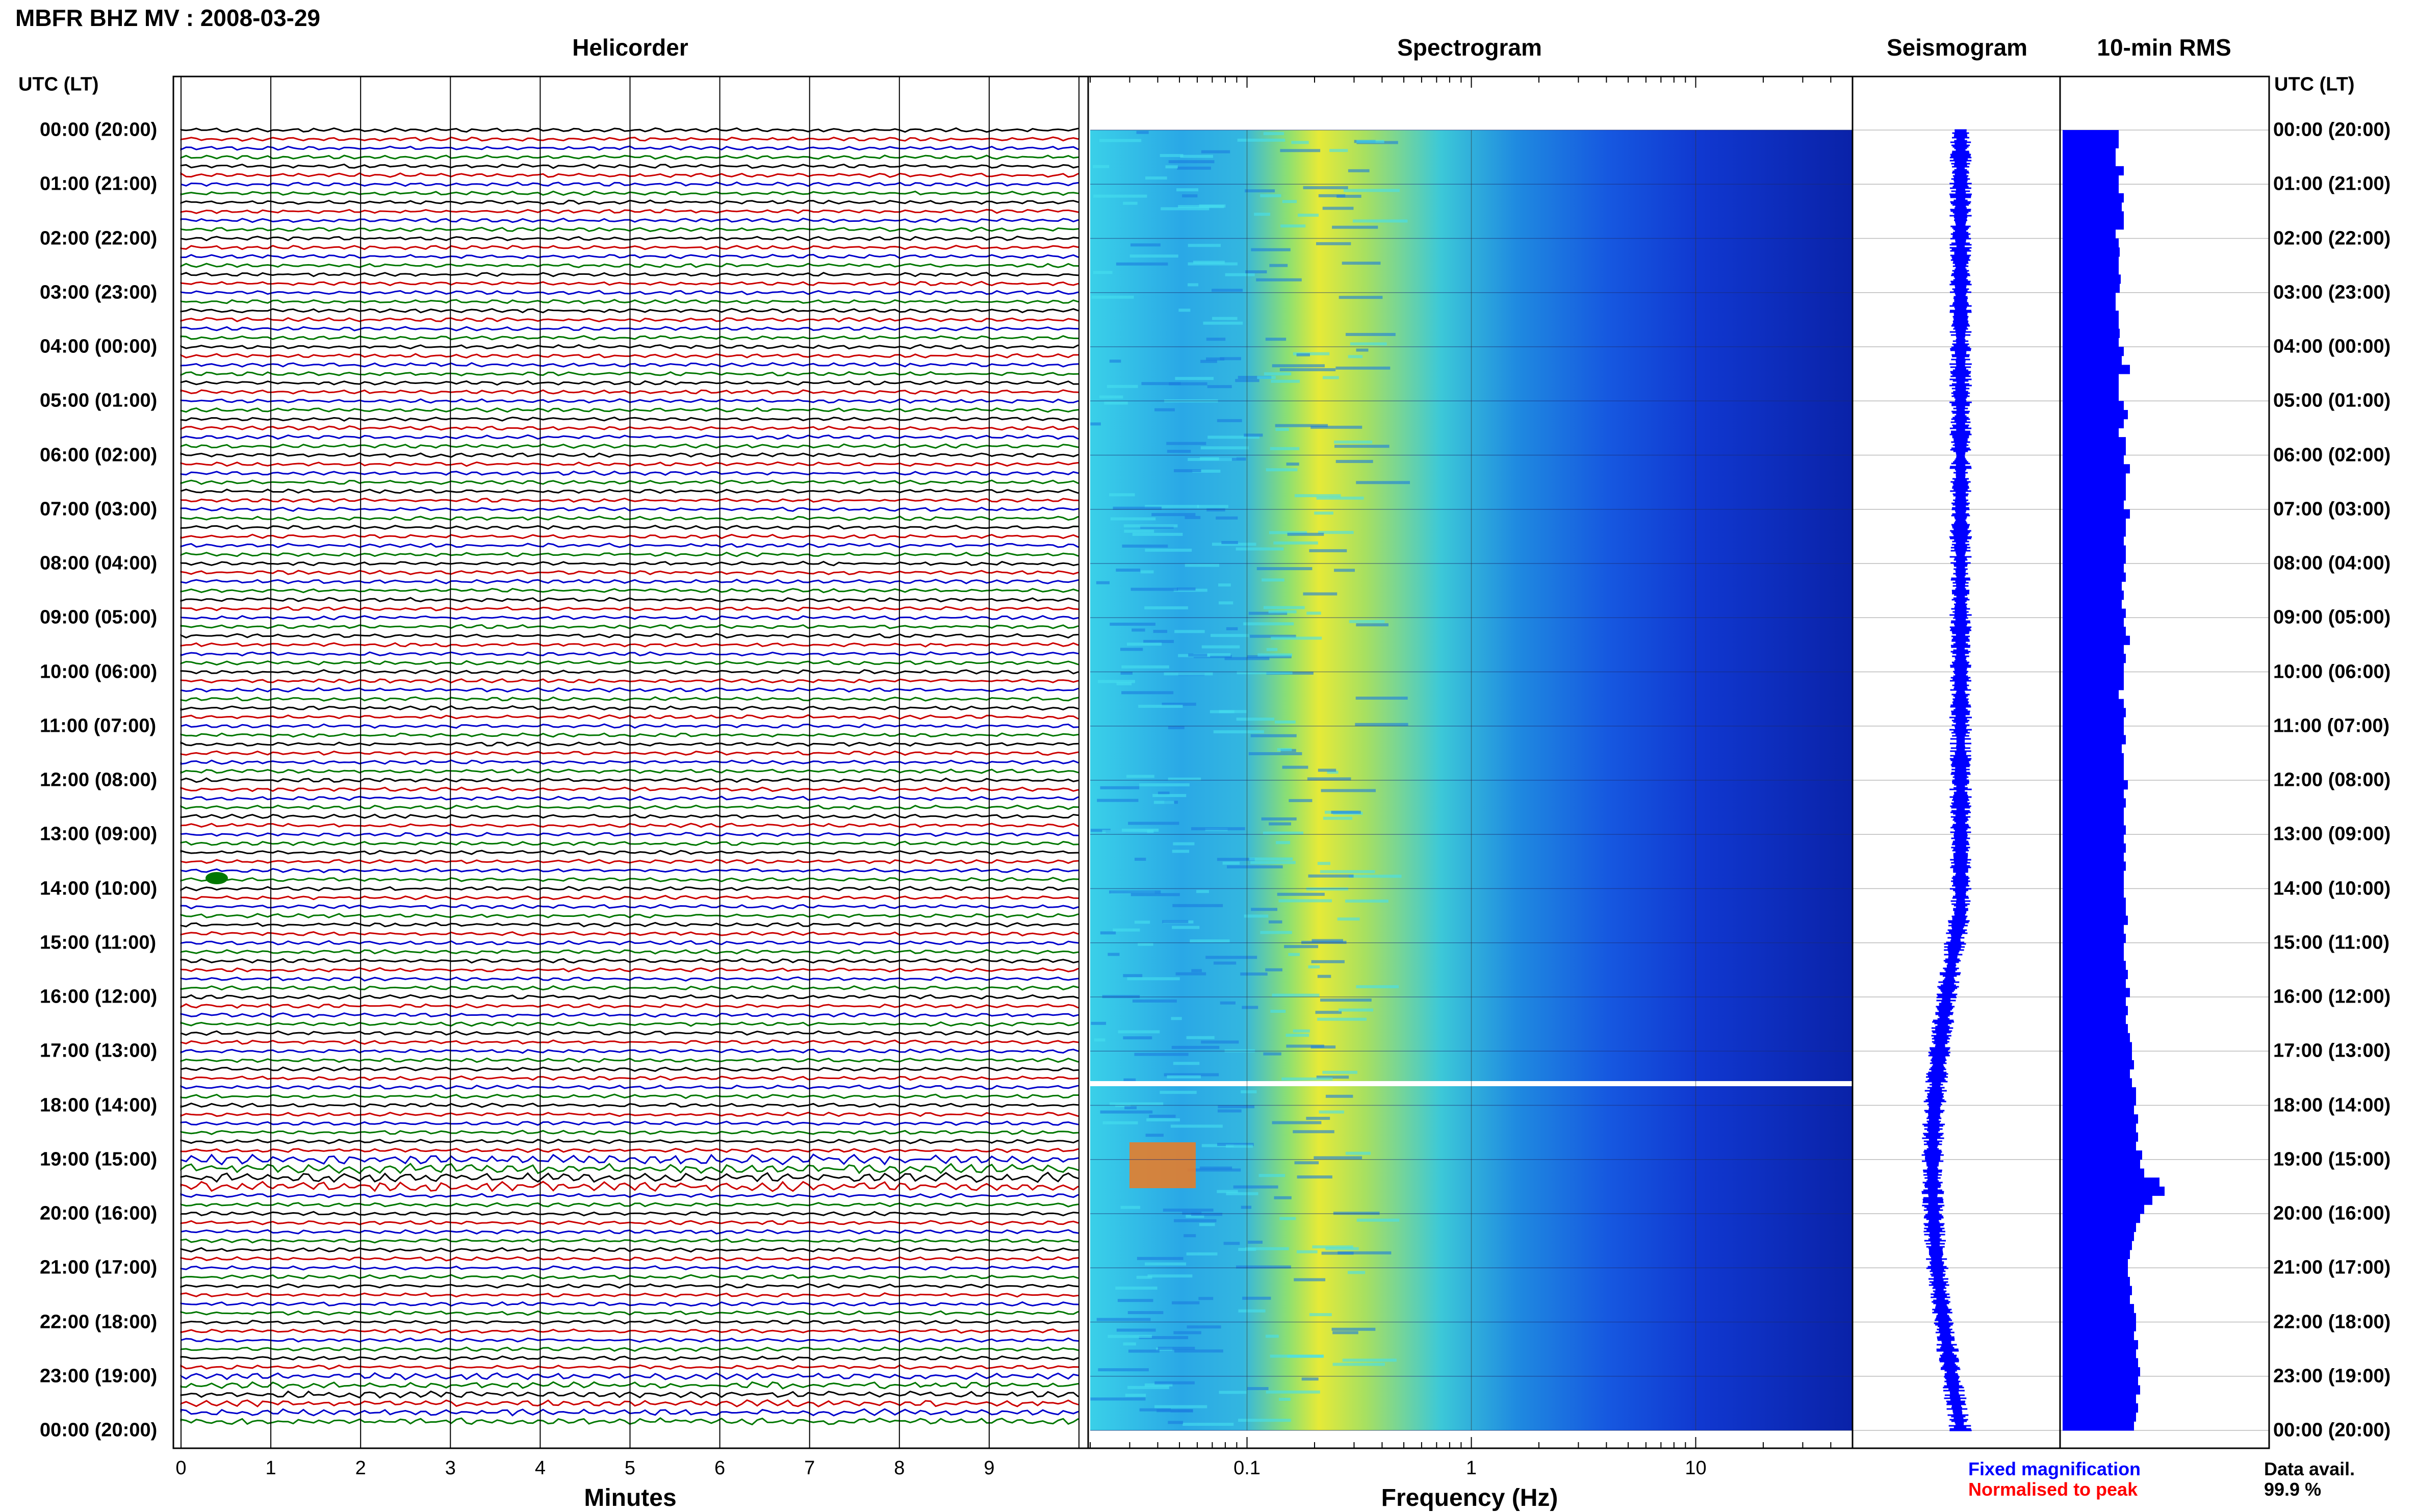  What do you see at coordinates (2332, 1267) in the screenshot?
I see `time-label-right: 21:00 (17:00)` at bounding box center [2332, 1267].